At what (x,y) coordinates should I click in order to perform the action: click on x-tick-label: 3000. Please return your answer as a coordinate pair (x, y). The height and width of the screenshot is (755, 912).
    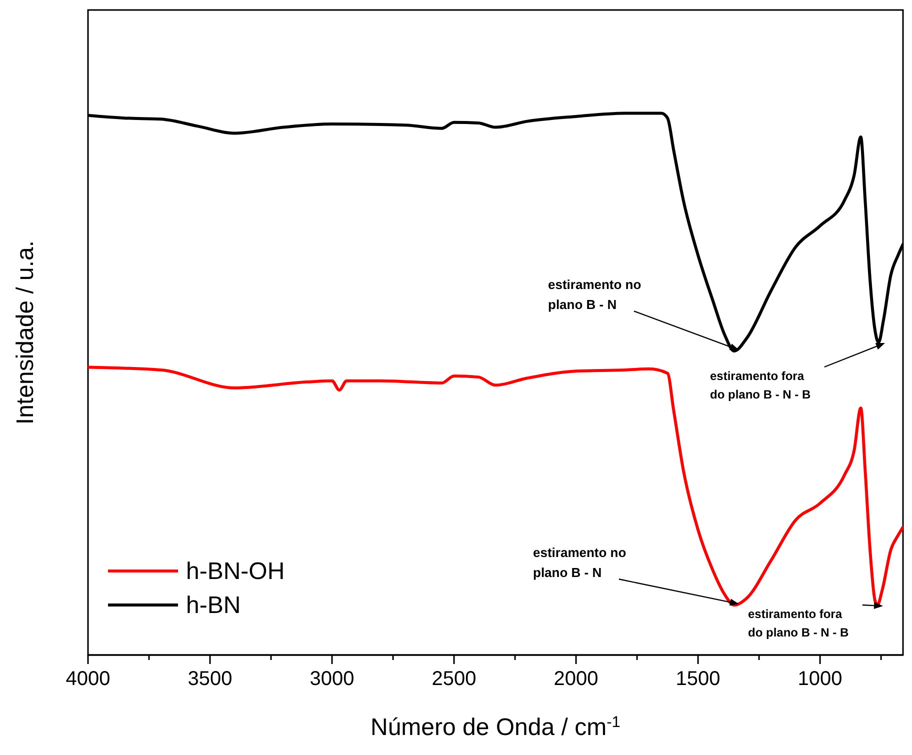
    Looking at the image, I should click on (332, 679).